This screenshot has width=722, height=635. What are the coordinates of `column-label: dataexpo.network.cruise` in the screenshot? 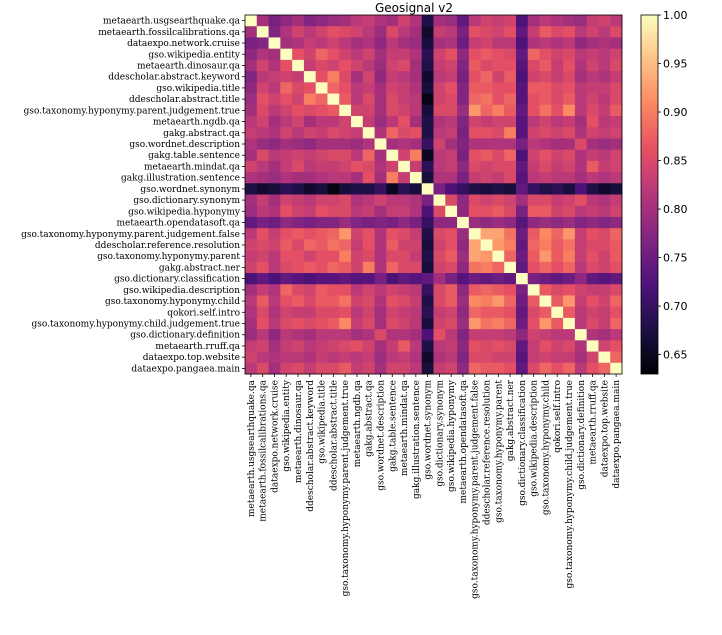 It's located at (275, 436).